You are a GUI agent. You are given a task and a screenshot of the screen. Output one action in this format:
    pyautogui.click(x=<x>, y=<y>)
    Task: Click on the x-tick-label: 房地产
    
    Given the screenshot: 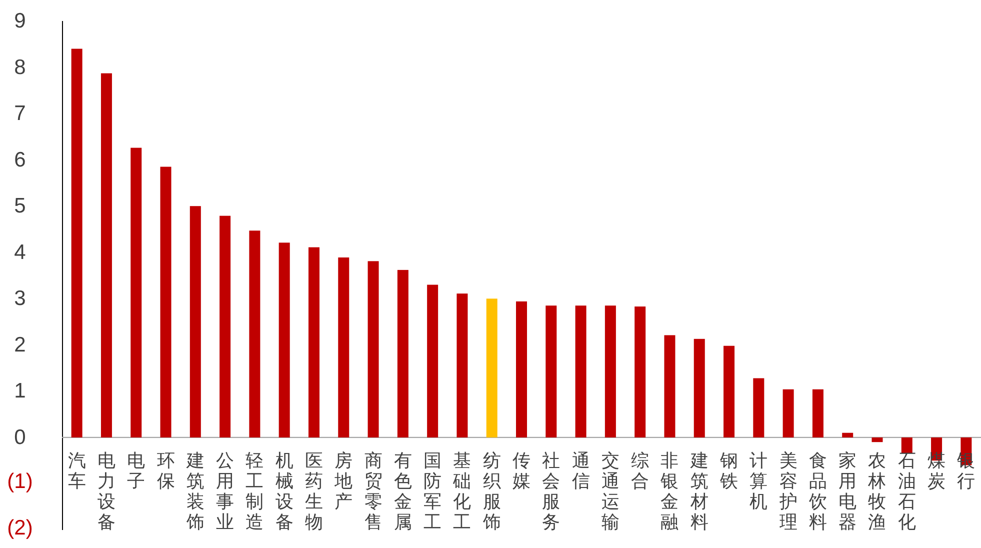 What is the action you would take?
    pyautogui.click(x=343, y=481)
    